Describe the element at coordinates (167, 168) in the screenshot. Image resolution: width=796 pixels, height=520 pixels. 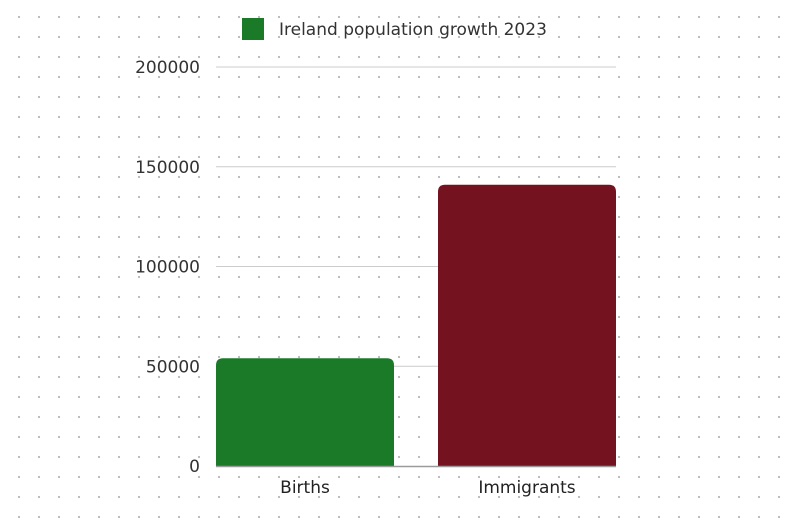
I see `y-tick-label: 150000` at that location.